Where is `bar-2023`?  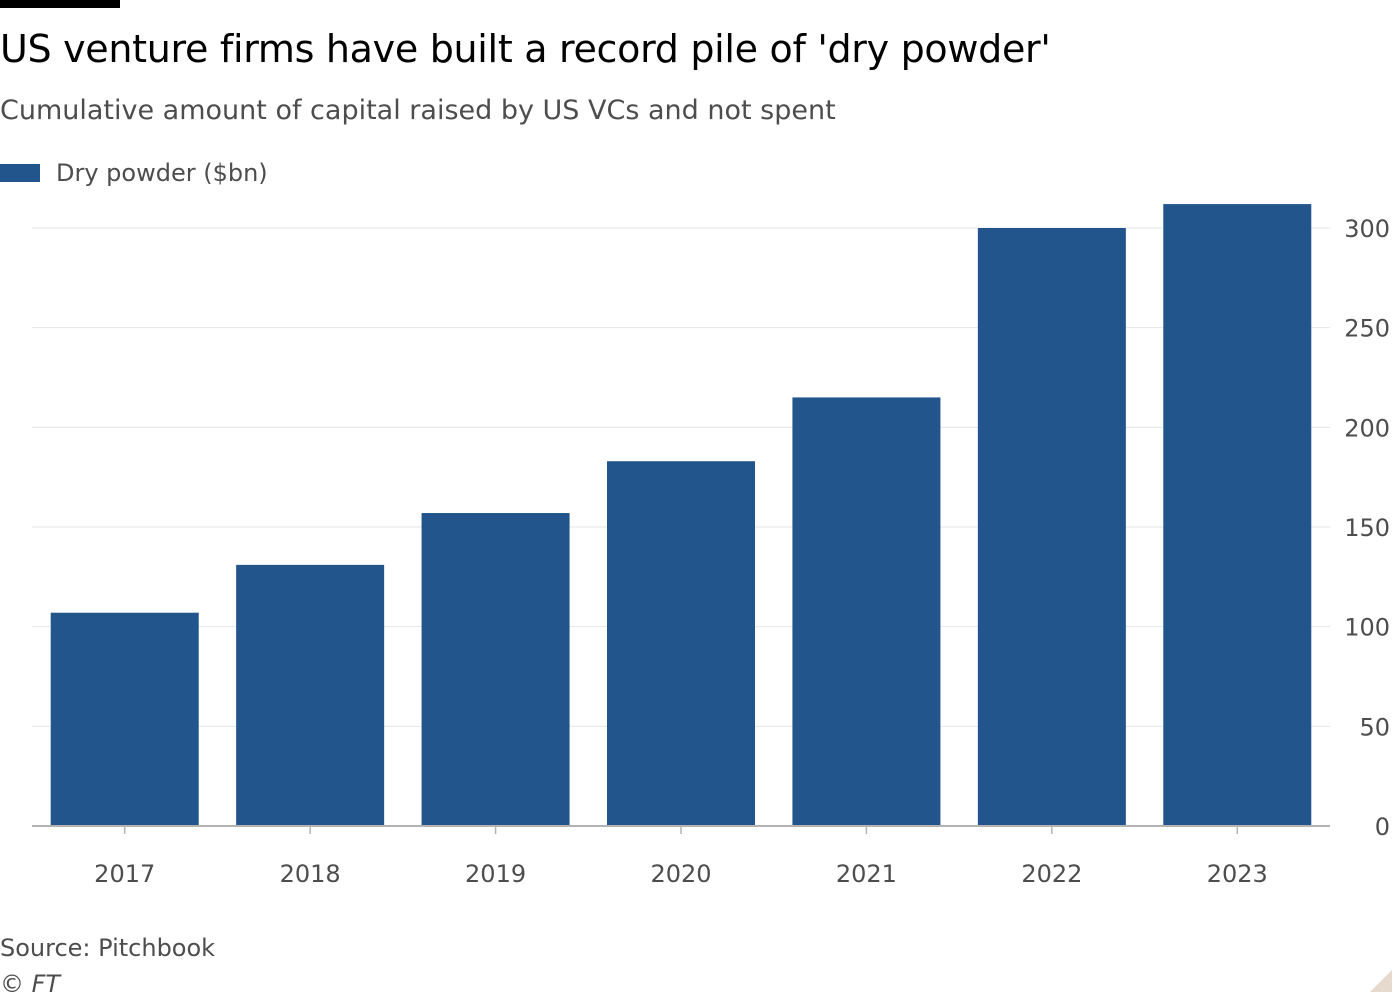 bar-2023 is located at coordinates (1237, 515).